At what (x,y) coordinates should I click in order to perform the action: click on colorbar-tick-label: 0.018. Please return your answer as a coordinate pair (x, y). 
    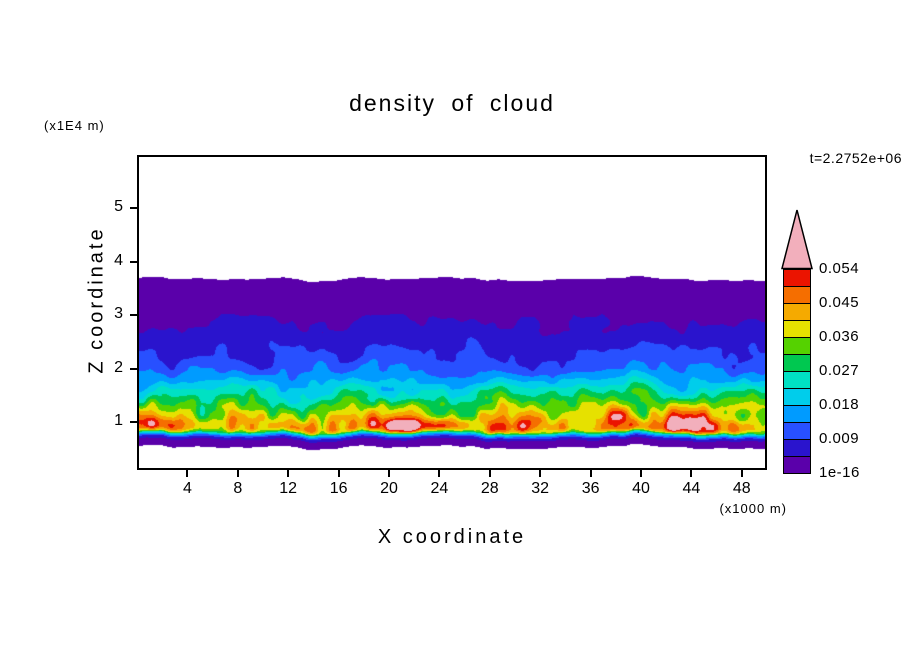
    Looking at the image, I should click on (839, 404).